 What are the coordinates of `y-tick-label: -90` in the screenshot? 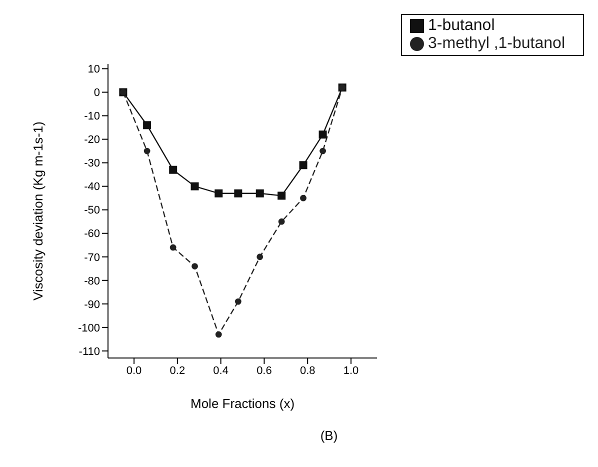 It's located at (92, 304).